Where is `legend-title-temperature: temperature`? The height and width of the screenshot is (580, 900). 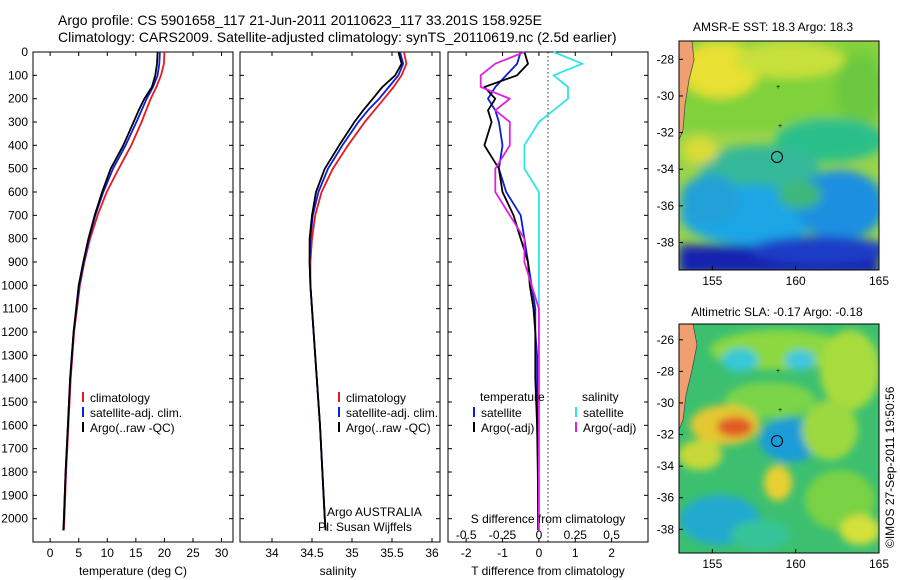
legend-title-temperature: temperature is located at coordinates (512, 397).